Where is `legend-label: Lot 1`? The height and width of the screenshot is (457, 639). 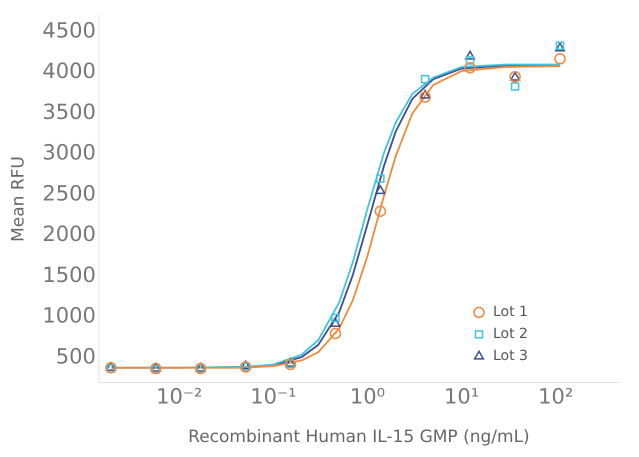 legend-label: Lot 1 is located at coordinates (510, 312).